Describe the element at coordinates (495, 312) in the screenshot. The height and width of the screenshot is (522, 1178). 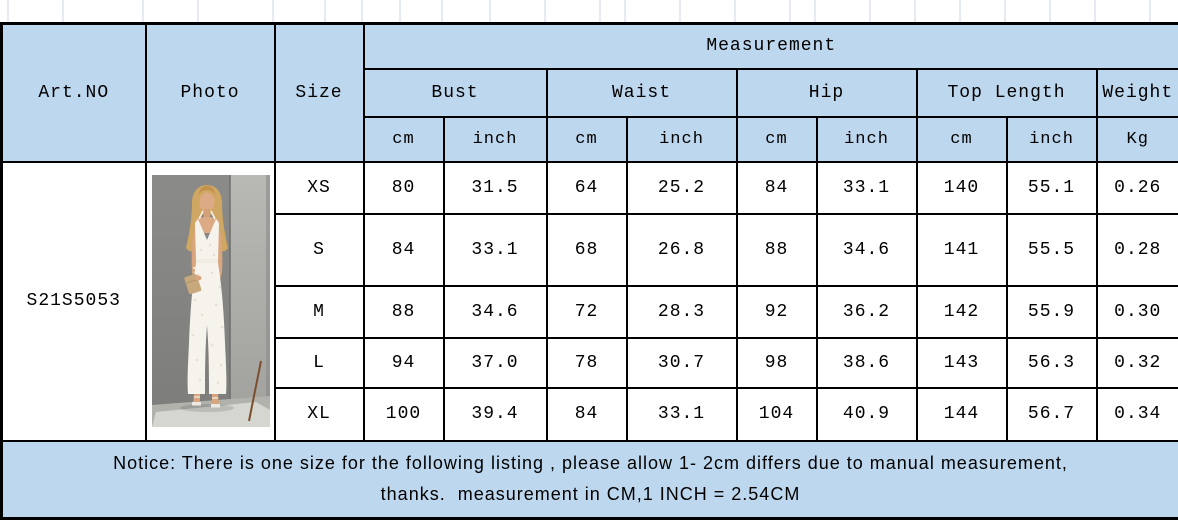
I see `m-bust-inch: 34.6` at that location.